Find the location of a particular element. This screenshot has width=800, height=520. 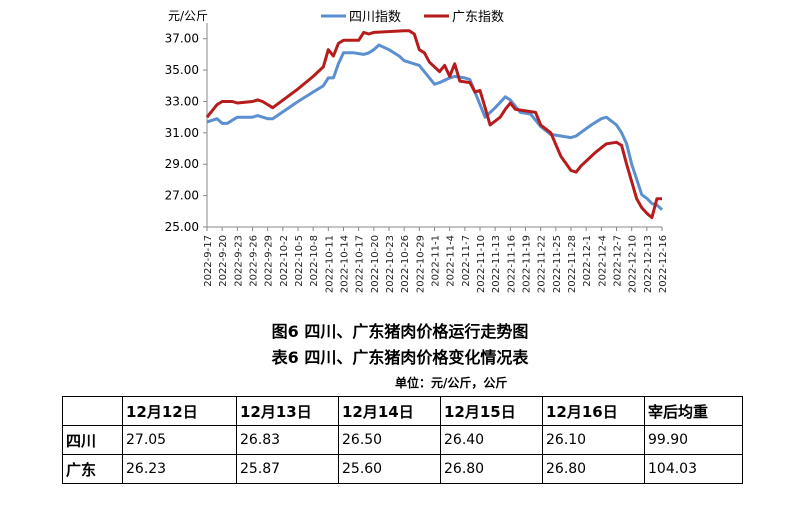

x-tick-label: 2022-9-20 is located at coordinates (223, 261).